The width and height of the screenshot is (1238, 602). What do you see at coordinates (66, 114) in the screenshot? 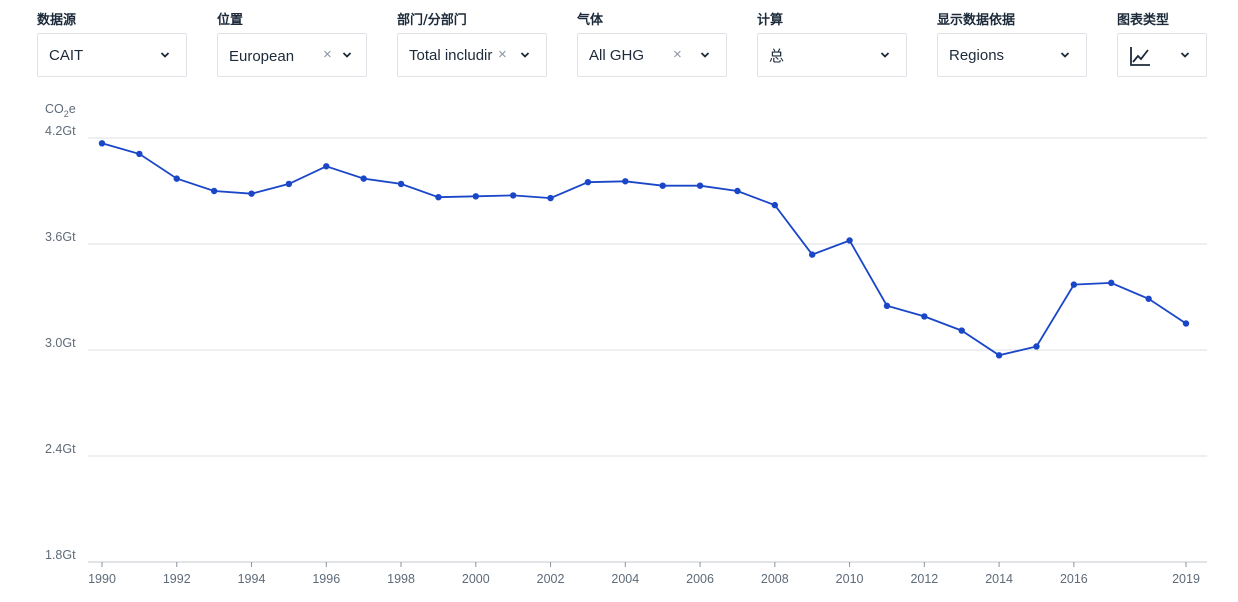
I see `y-unit-sub: 2` at bounding box center [66, 114].